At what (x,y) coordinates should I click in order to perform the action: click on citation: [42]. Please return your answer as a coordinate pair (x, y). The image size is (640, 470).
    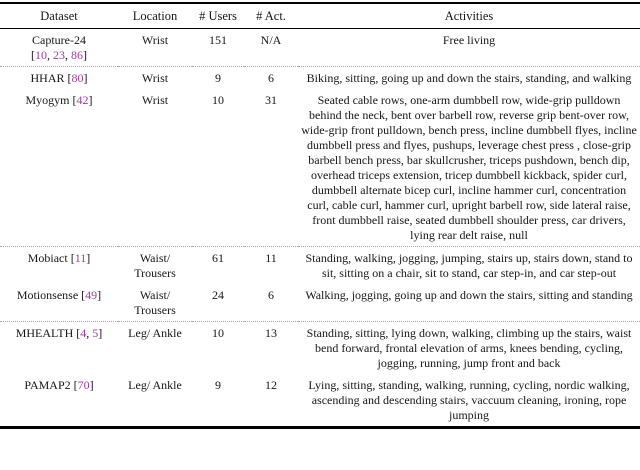
    Looking at the image, I should click on (82, 100).